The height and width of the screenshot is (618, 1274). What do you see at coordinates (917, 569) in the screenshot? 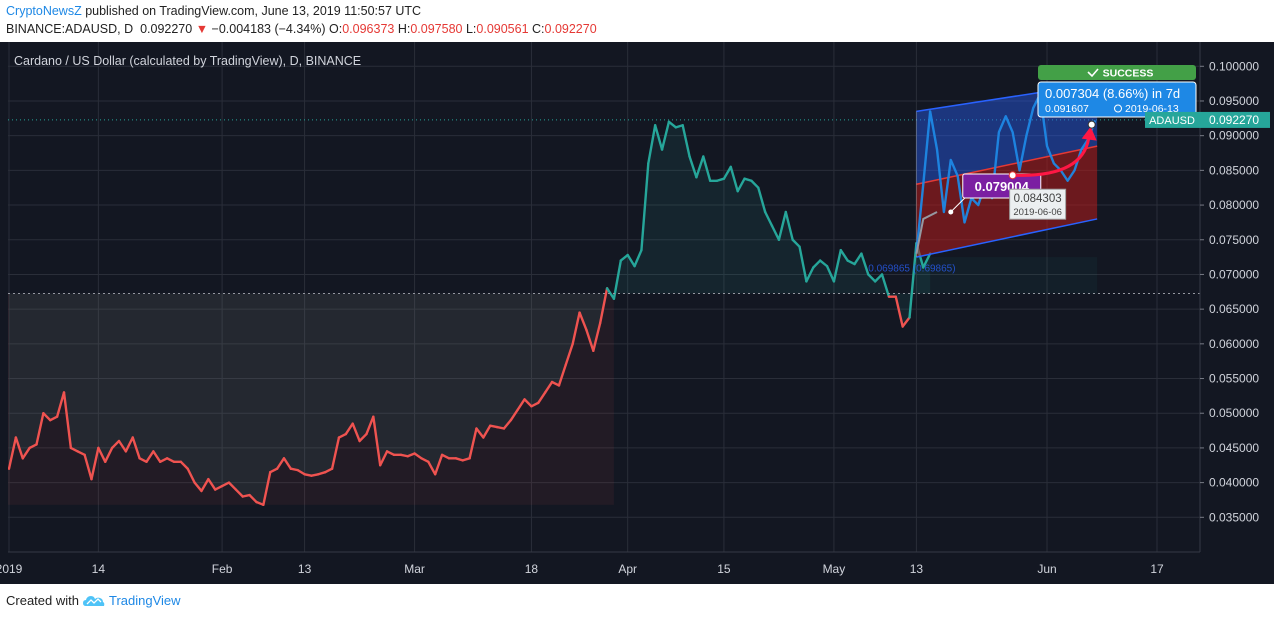
I see `x-tick-label: 13` at bounding box center [917, 569].